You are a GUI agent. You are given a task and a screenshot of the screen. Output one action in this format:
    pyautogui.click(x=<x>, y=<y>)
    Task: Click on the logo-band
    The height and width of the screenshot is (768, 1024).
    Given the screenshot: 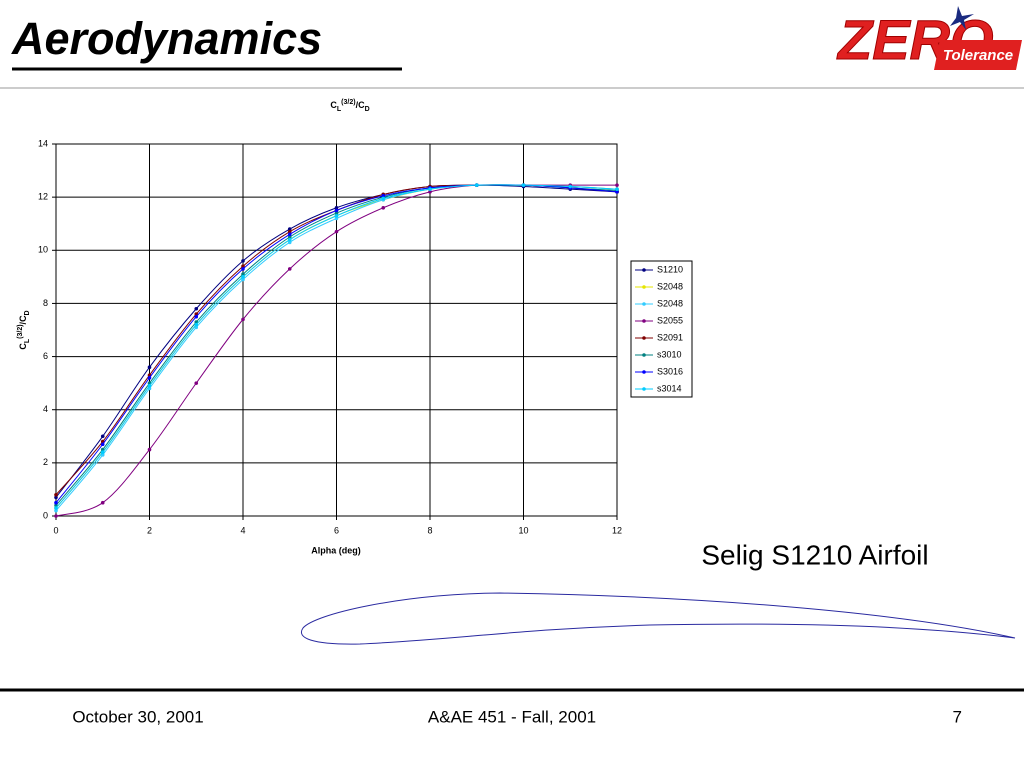 What is the action you would take?
    pyautogui.click(x=978, y=55)
    